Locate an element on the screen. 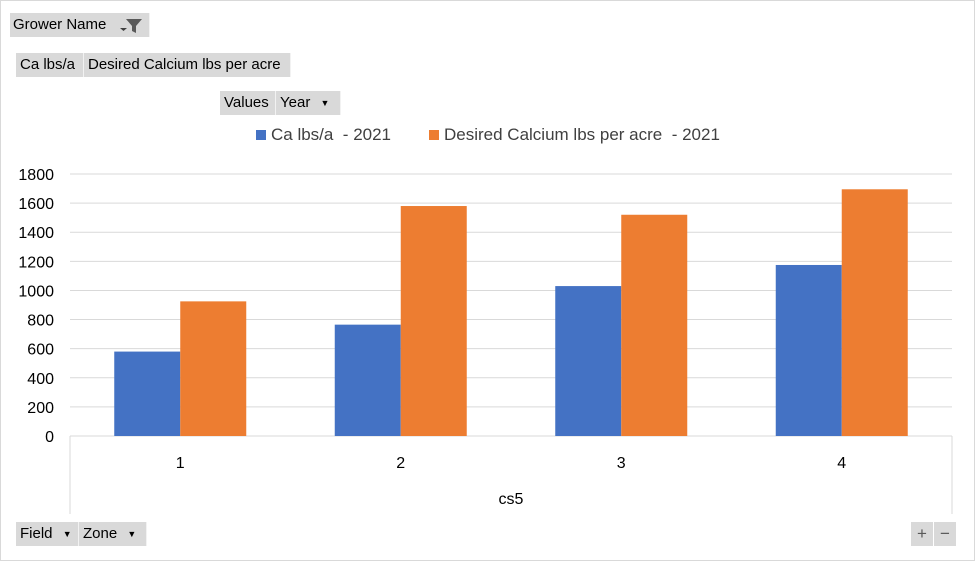 The image size is (975, 561). values-label: Values is located at coordinates (246, 102).